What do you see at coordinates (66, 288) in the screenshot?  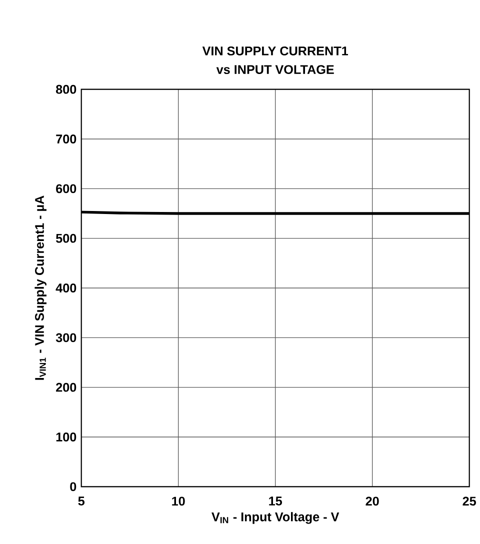 I see `y-tick-label: 400` at bounding box center [66, 288].